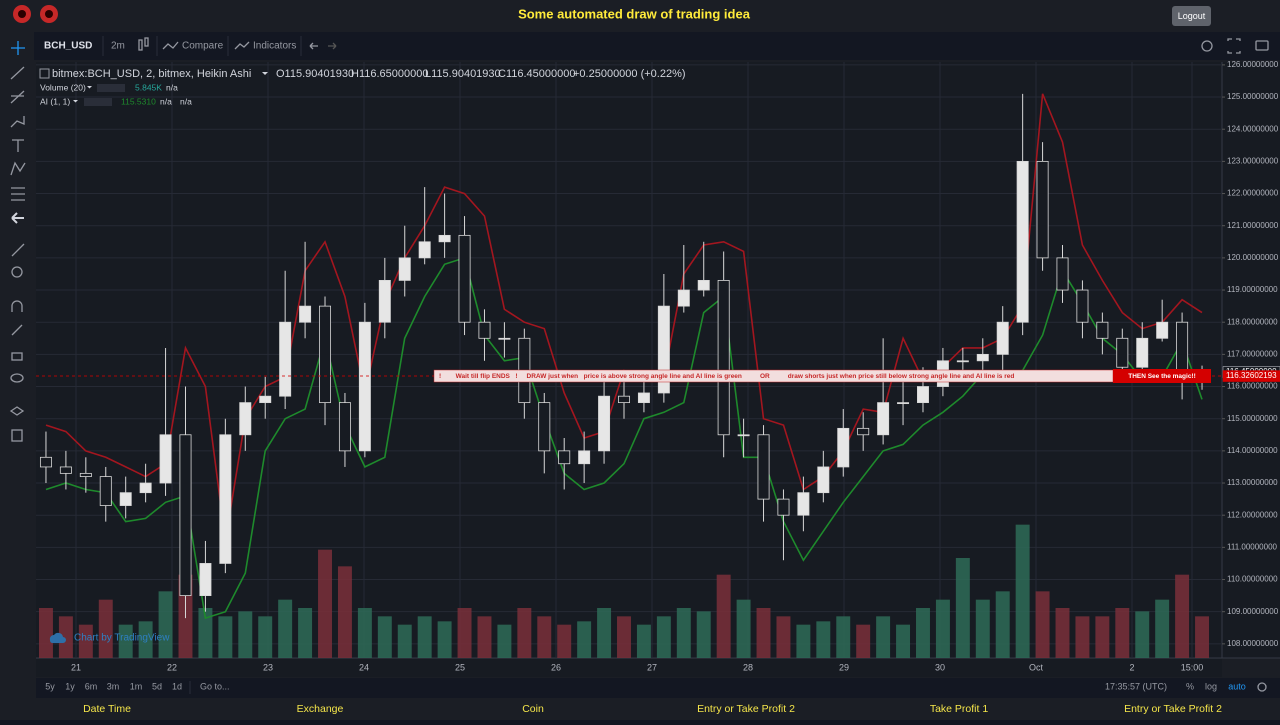 The image size is (1280, 725). Describe the element at coordinates (17, 356) in the screenshot. I see `lock-tool` at that location.